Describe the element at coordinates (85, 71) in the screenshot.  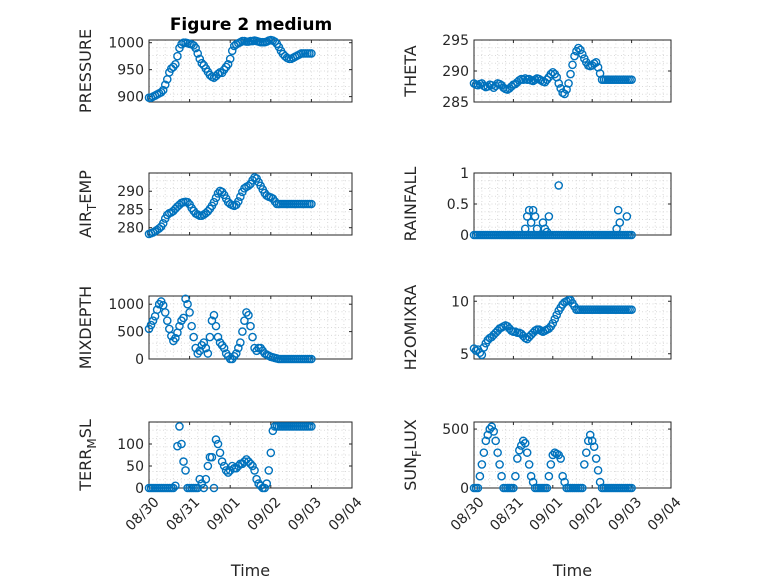
I see `y-axis-label-main: PRESSURE` at that location.